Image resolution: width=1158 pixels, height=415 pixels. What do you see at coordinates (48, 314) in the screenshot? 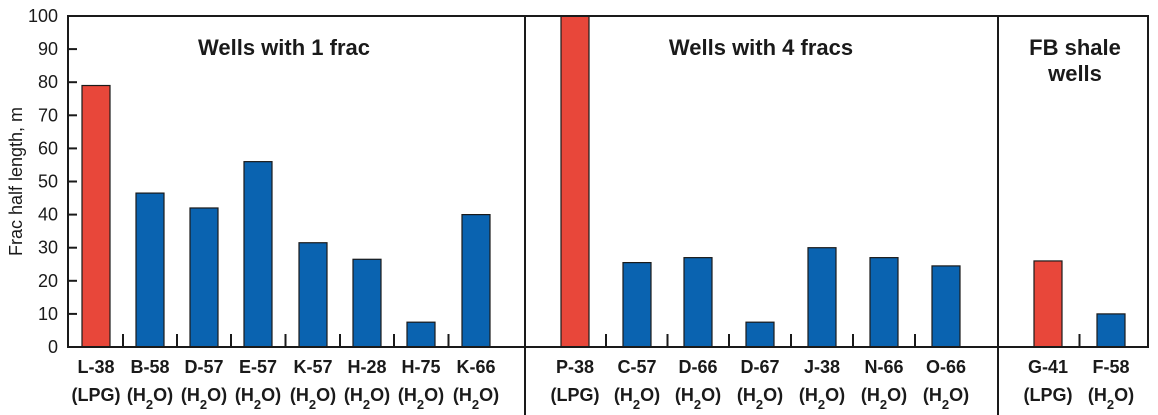
I see `y-tick-label: 10` at bounding box center [48, 314].